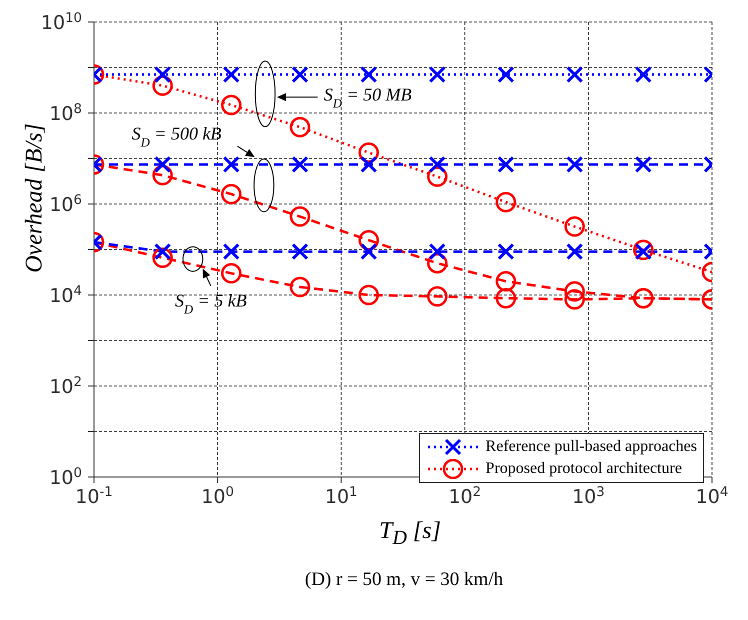 This screenshot has height=620, width=748. I want to click on x-tick-label: 10$^{2}$, so click(465, 496).